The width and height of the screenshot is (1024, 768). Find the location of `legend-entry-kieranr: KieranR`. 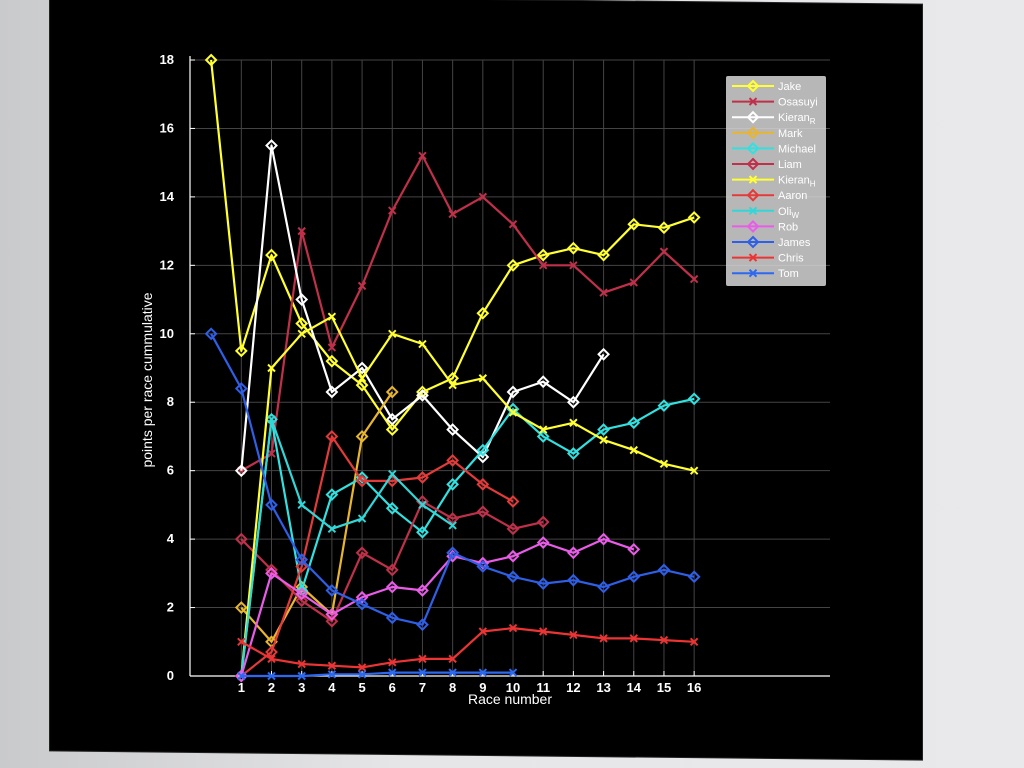

legend-entry-kieranr: KieranR is located at coordinates (774, 118).